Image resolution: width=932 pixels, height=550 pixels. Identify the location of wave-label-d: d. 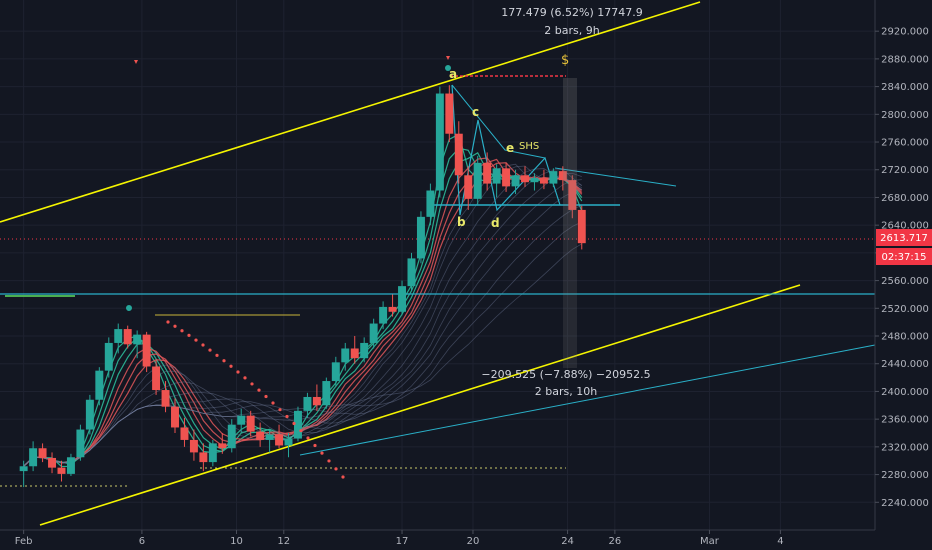
(495, 223).